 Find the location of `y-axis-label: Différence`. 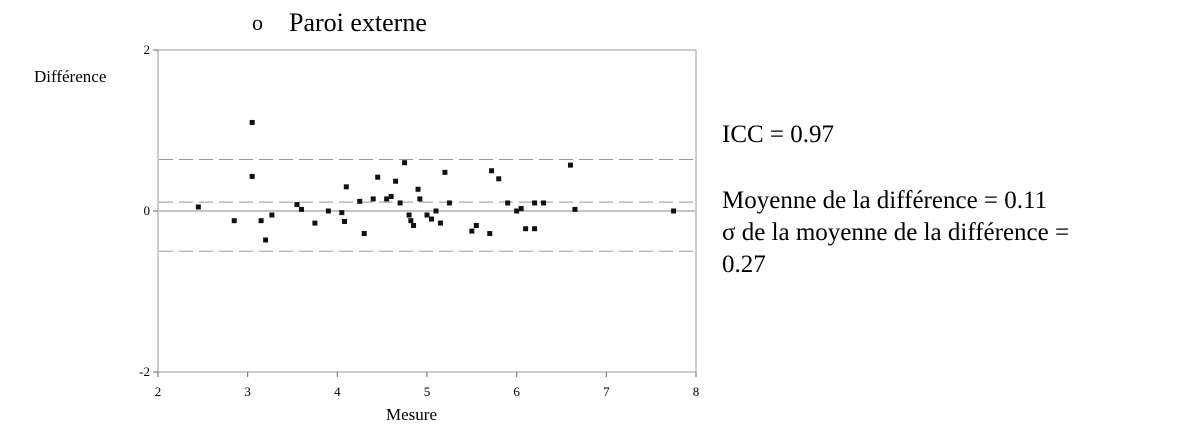

y-axis-label: Différence is located at coordinates (70, 76).